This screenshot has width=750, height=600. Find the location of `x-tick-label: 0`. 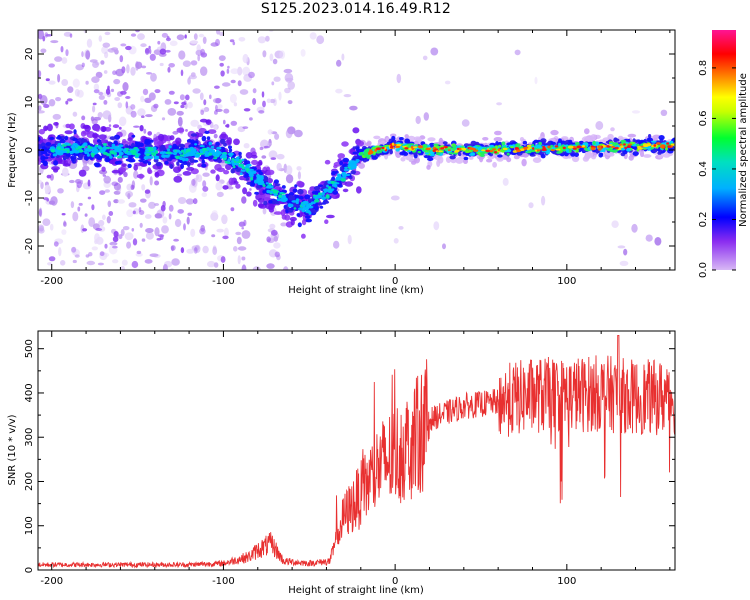

x-tick-label: 0 is located at coordinates (395, 281).